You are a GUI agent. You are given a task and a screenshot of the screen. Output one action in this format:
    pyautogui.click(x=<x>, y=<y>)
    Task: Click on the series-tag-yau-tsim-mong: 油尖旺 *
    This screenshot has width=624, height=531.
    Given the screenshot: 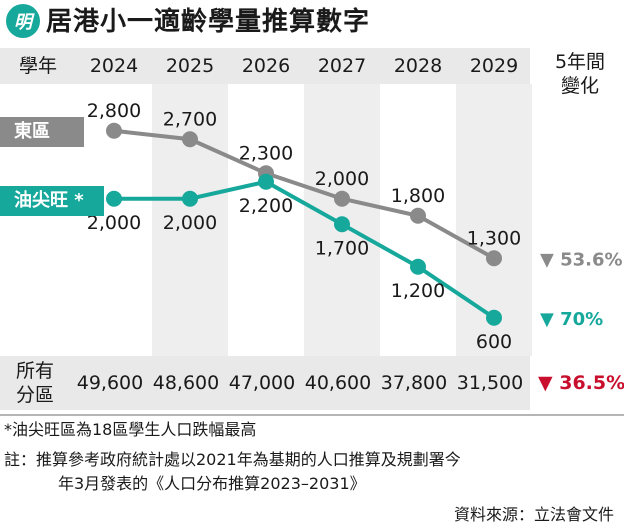 What is the action you would take?
    pyautogui.click(x=52, y=201)
    